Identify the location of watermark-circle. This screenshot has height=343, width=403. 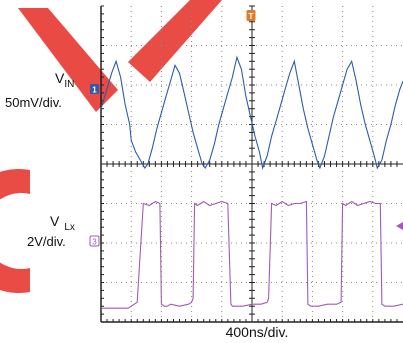
(15, 231).